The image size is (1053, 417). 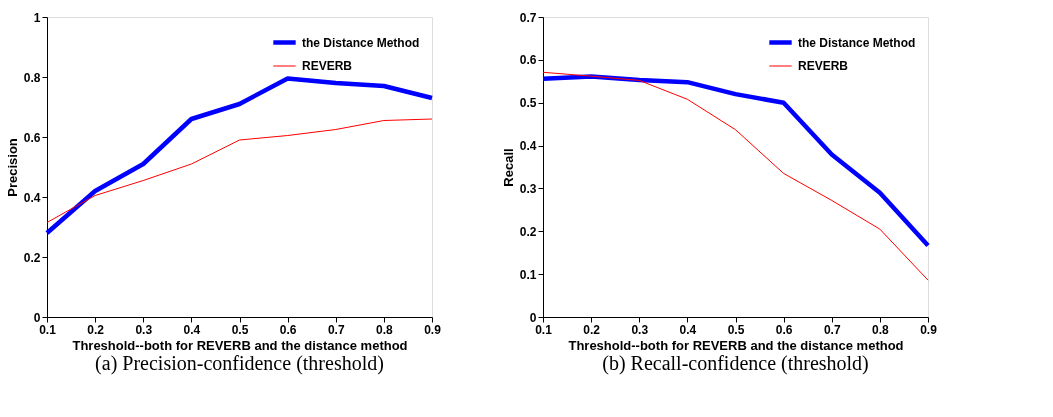 I want to click on y-tick-label: 0.5, so click(x=528, y=103).